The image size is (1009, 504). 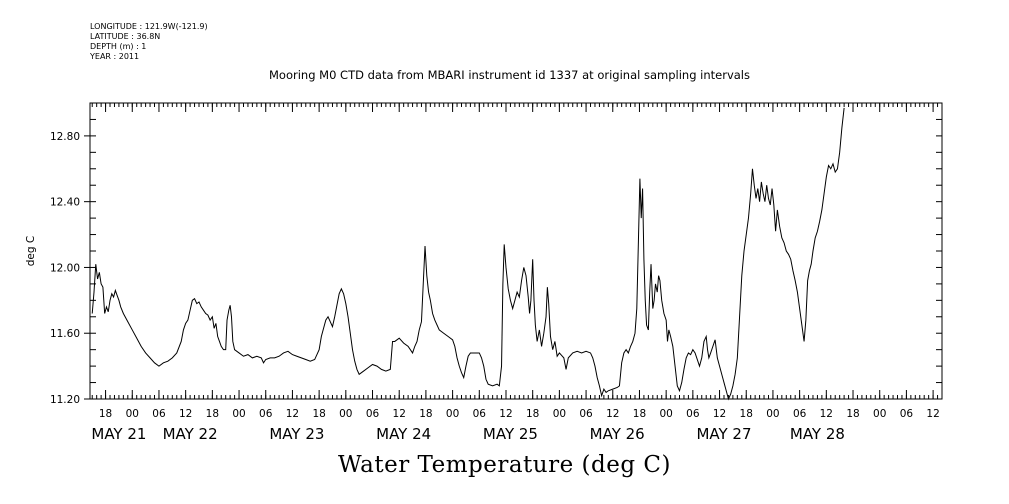 I want to click on y-tick-label: 12.40, so click(x=65, y=203).